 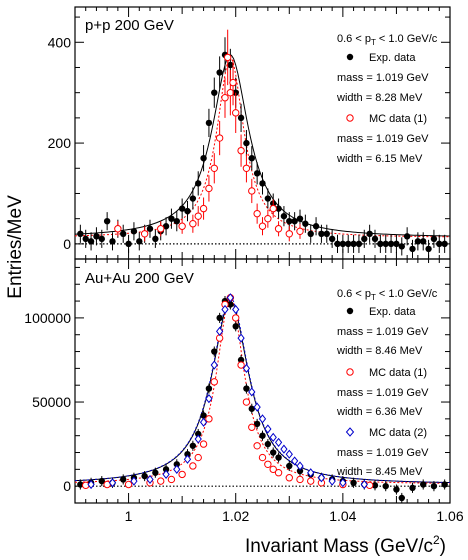 What do you see at coordinates (383, 78) in the screenshot?
I see `legend-exp-mass: mass = 1.019 GeV` at bounding box center [383, 78].